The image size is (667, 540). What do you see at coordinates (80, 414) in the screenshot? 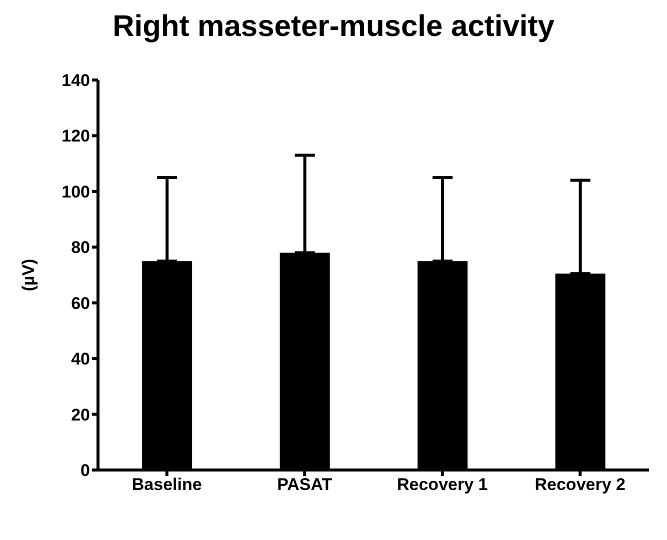
I see `y-tick-label: 20` at bounding box center [80, 414].